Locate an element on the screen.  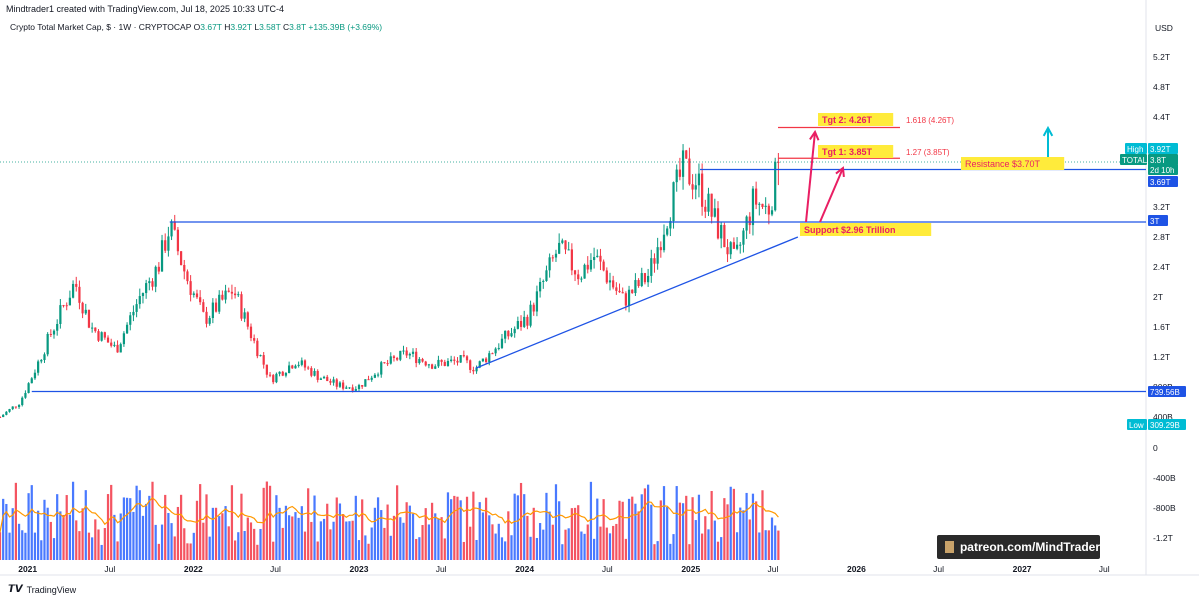
level-739-badge-bg is located at coordinates (1167, 391).